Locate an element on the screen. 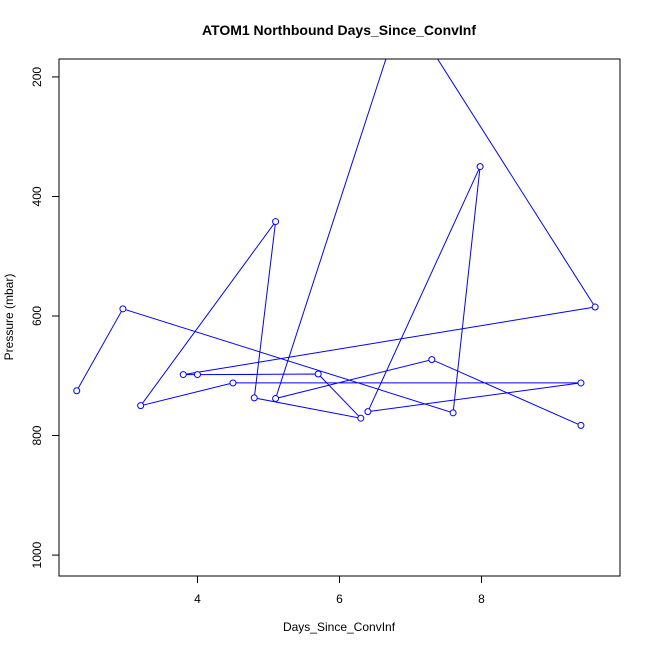 The height and width of the screenshot is (650, 650). x-axis: 4 6 8 is located at coordinates (339, 591).